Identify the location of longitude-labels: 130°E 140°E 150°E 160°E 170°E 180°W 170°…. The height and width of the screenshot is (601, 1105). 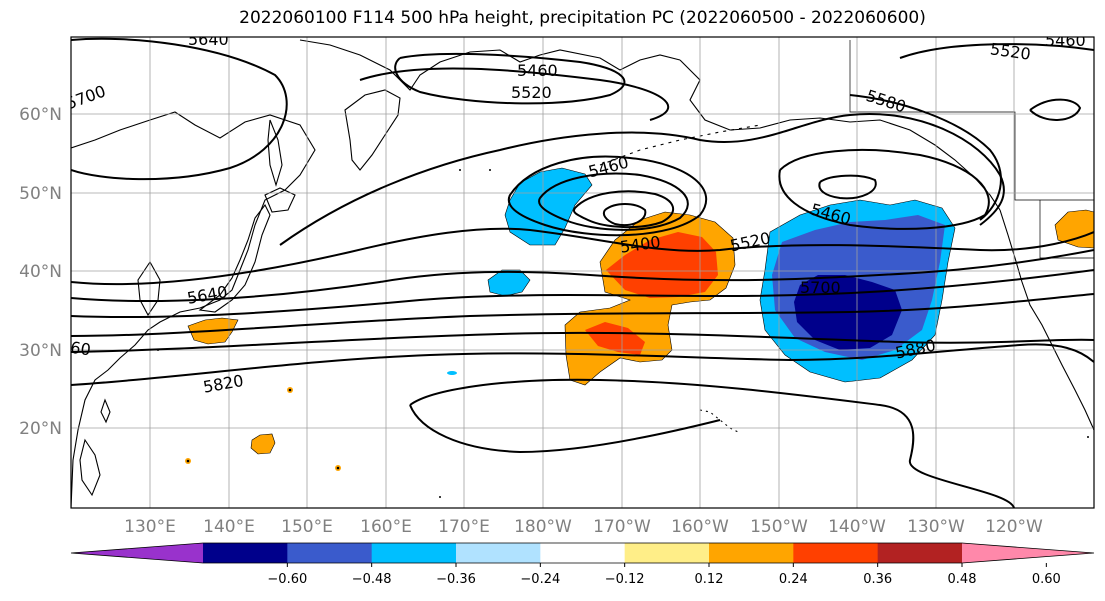
(583, 527).